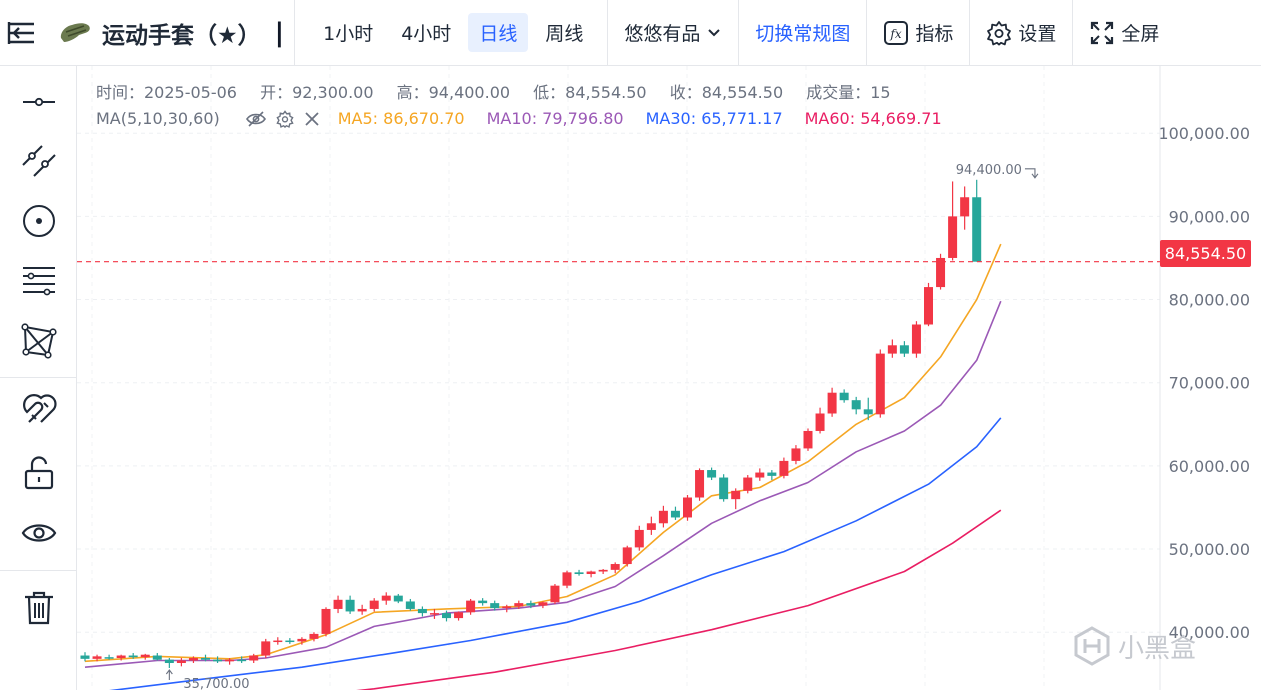 Image resolution: width=1261 pixels, height=690 pixels. Describe the element at coordinates (39, 161) in the screenshot. I see `parallel-channel-tool-icon` at that location.